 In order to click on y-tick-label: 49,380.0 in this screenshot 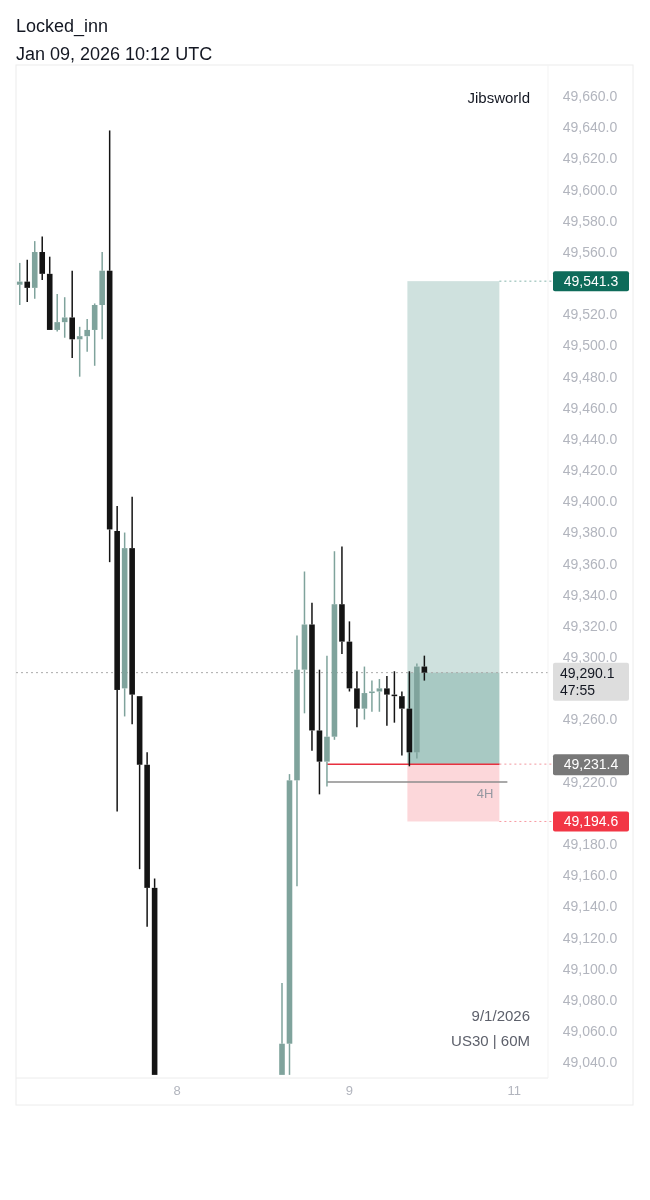, I will do `click(590, 532)`.